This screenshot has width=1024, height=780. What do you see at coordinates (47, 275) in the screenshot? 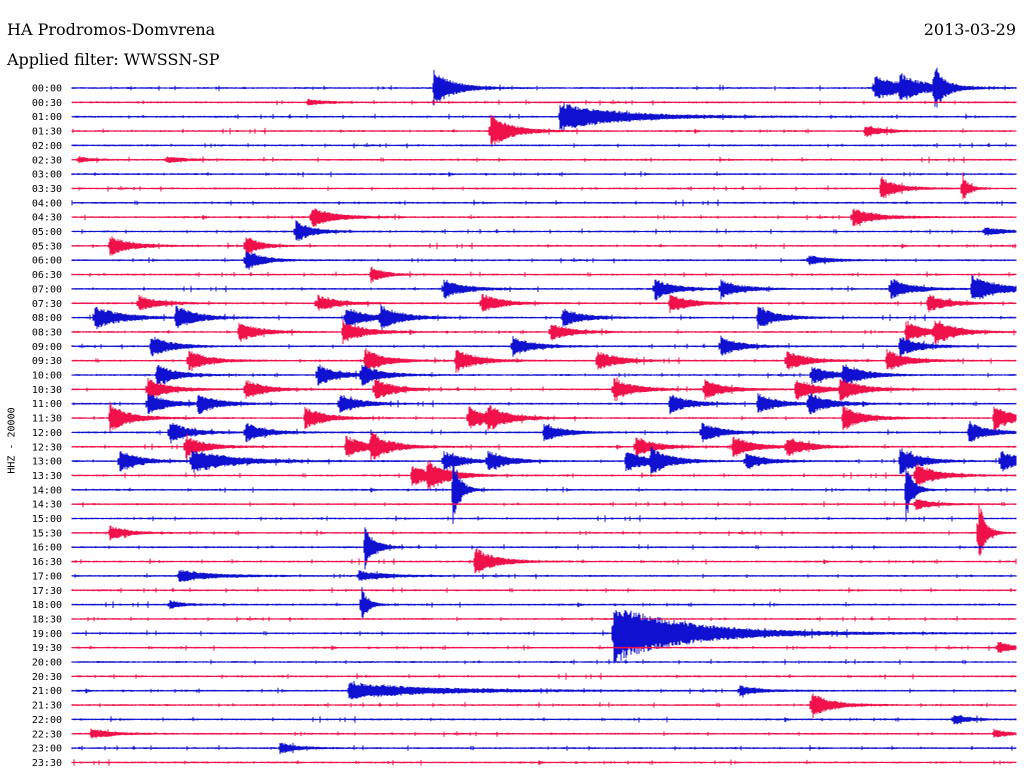
I see `row-label-0630: 06:30` at bounding box center [47, 275].